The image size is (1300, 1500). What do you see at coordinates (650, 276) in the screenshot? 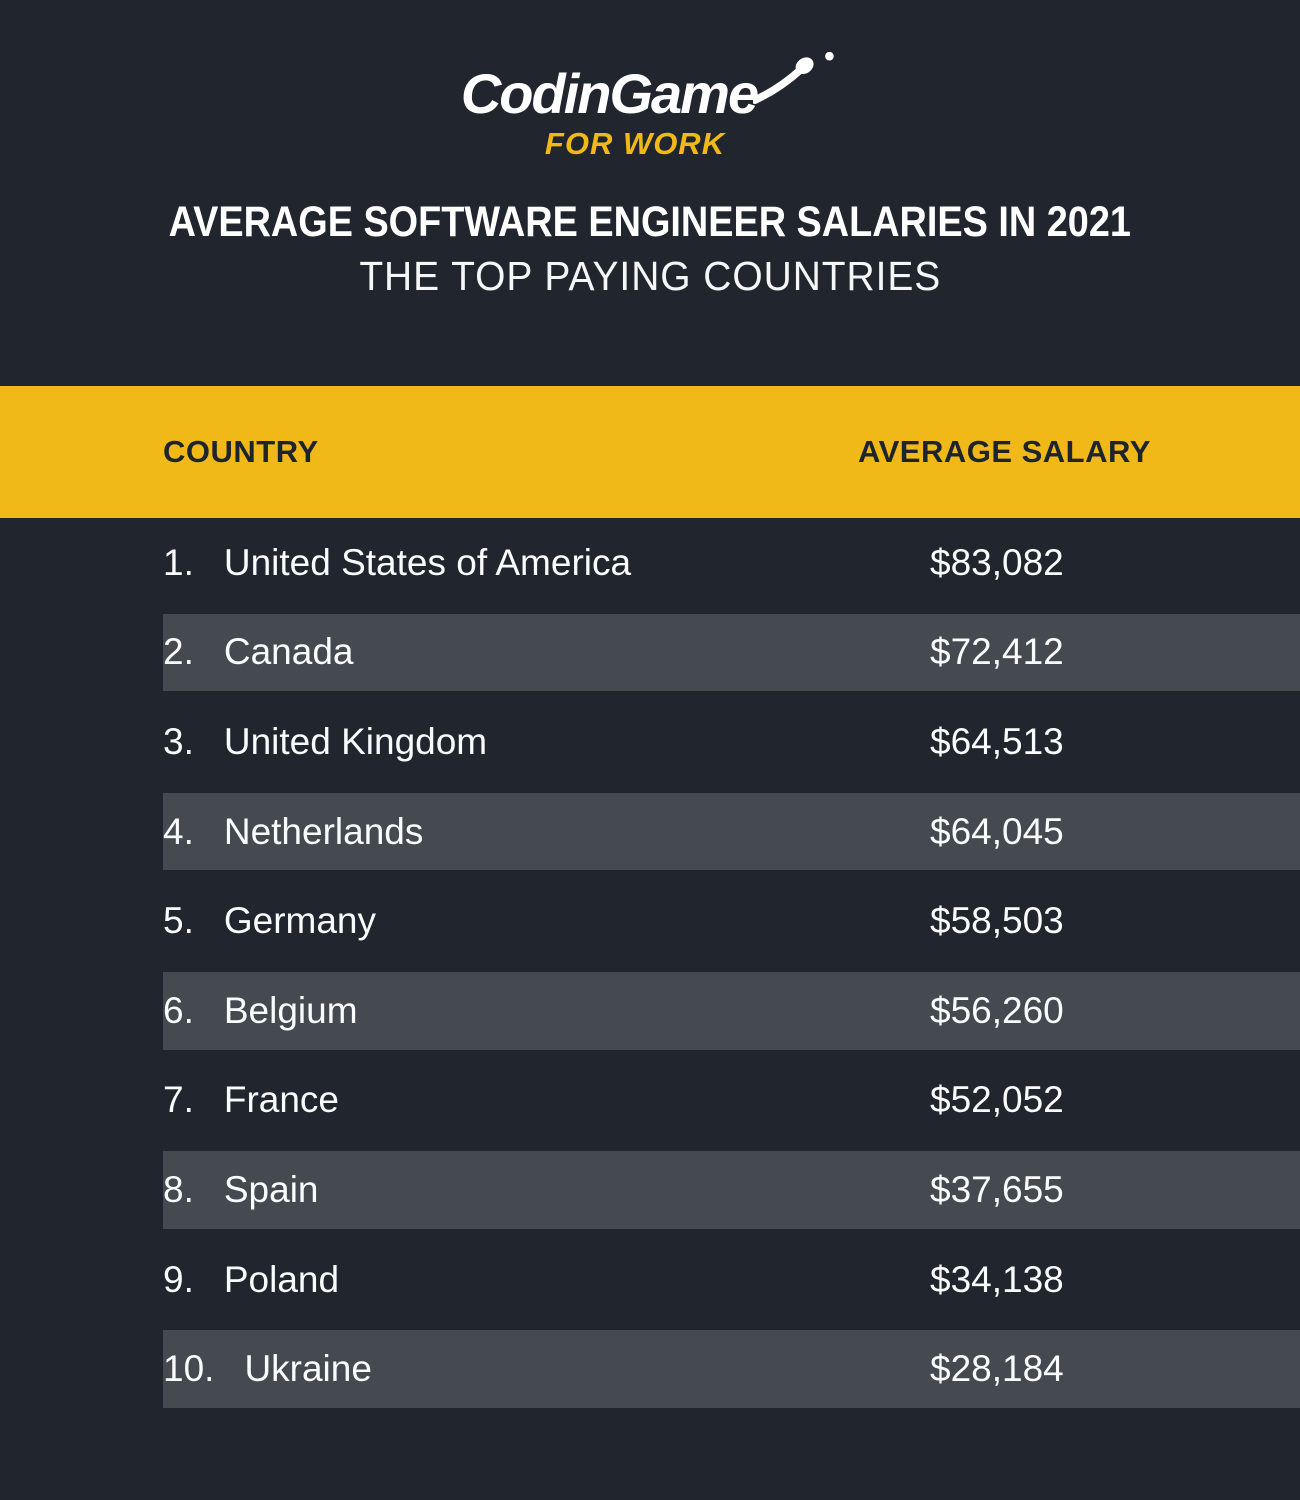
I see `page-subtitle: THE TOP PAYING COUNTRIES` at bounding box center [650, 276].